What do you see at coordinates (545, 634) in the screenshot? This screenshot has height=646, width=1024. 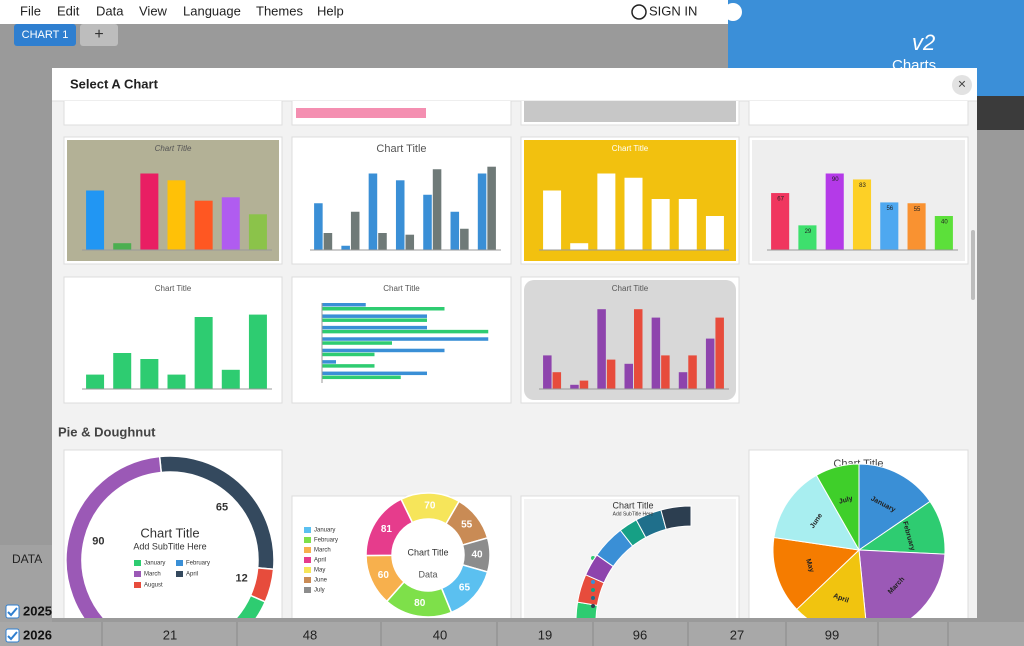 I see `cell: 19` at bounding box center [545, 634].